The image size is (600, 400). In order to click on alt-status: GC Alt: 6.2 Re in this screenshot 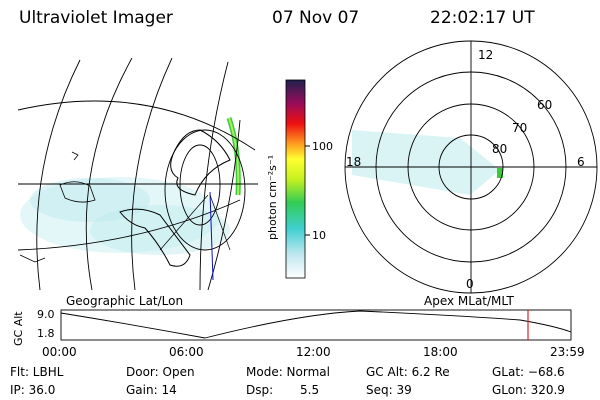, I will do `click(408, 372)`.